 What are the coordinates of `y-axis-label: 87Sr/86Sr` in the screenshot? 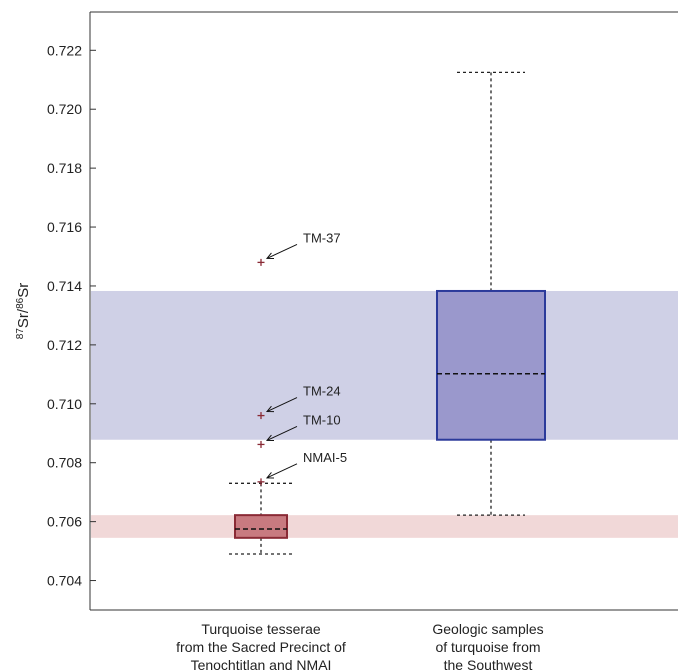 It's located at (24, 311).